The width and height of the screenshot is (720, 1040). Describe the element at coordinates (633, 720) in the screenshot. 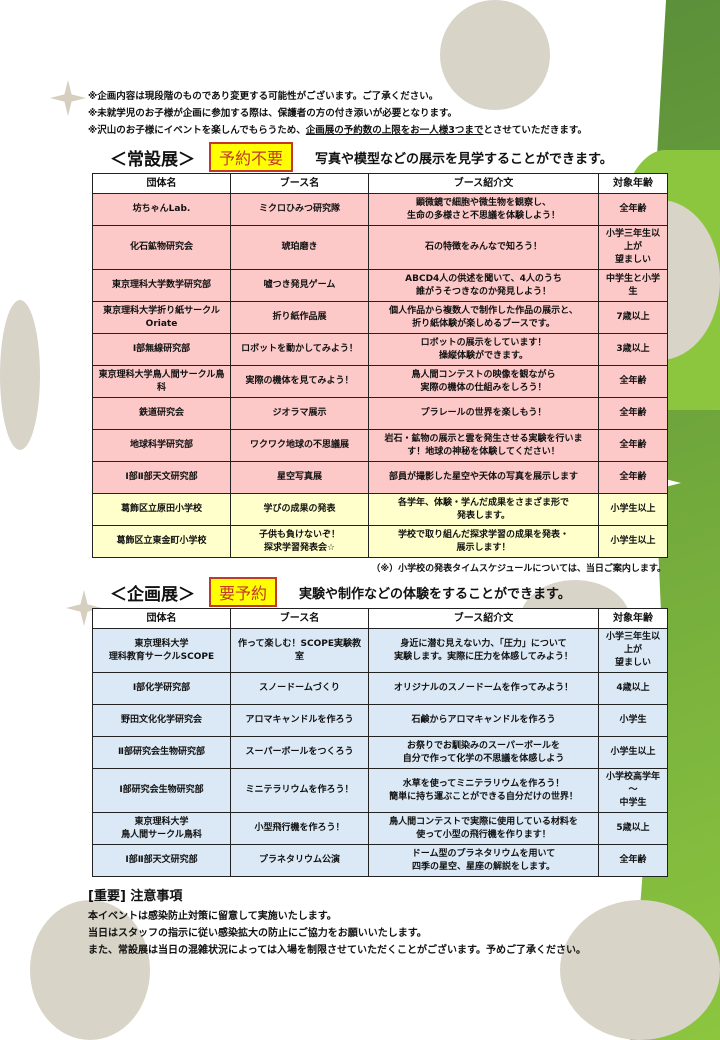

I see `table-cell: 小学生` at that location.